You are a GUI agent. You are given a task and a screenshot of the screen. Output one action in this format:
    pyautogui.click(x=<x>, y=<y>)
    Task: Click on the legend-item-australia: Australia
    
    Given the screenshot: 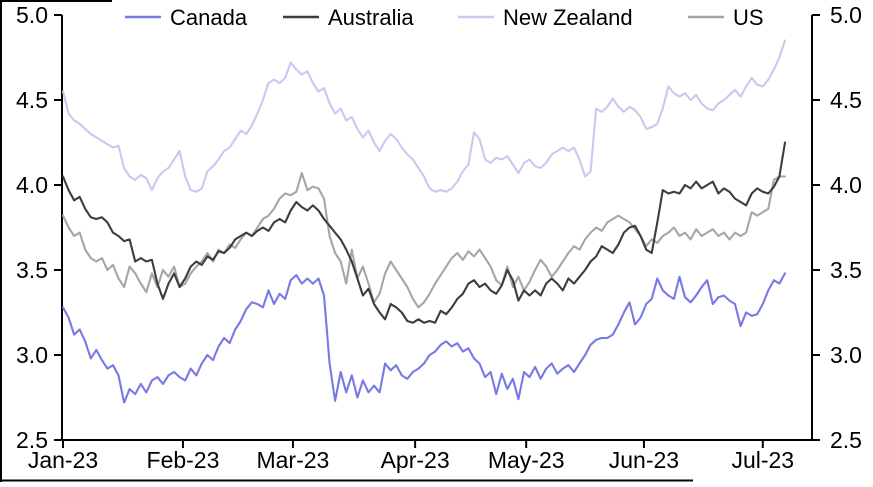 What is the action you would take?
    pyautogui.click(x=348, y=17)
    